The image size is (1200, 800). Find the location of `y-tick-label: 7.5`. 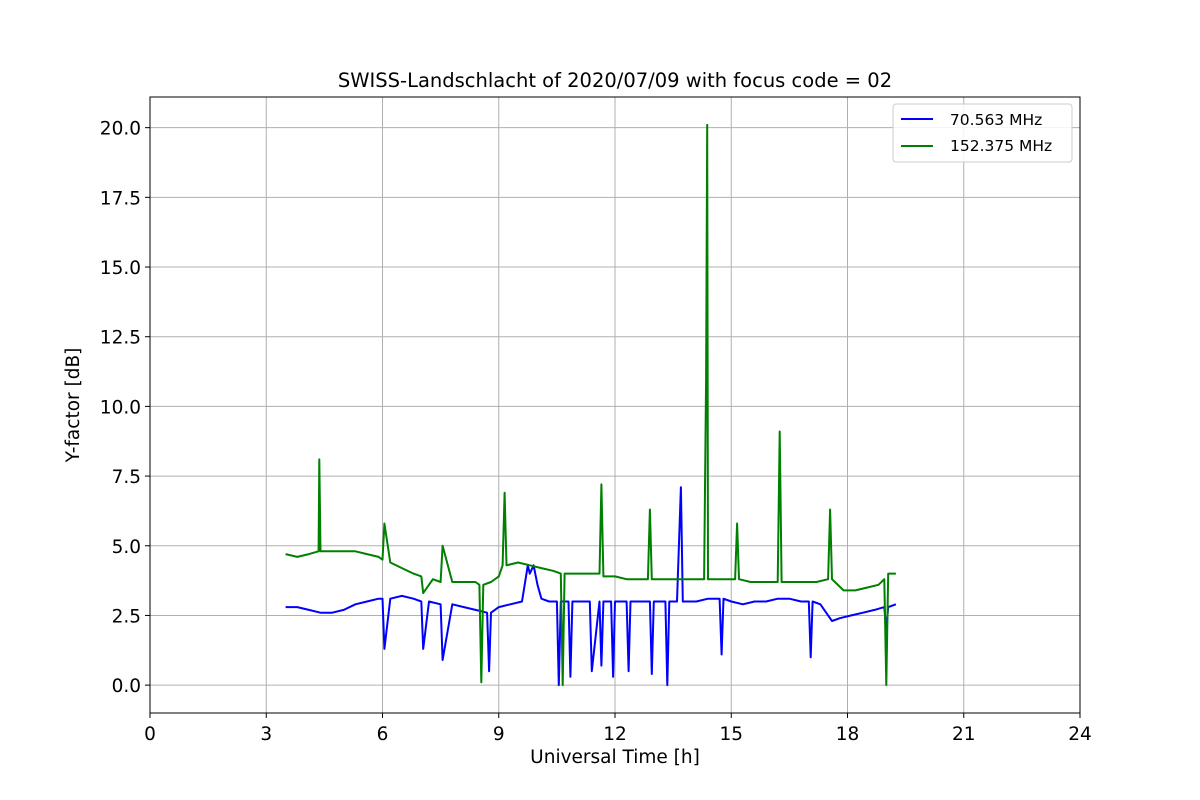

y-tick-label: 7.5 is located at coordinates (126, 477).